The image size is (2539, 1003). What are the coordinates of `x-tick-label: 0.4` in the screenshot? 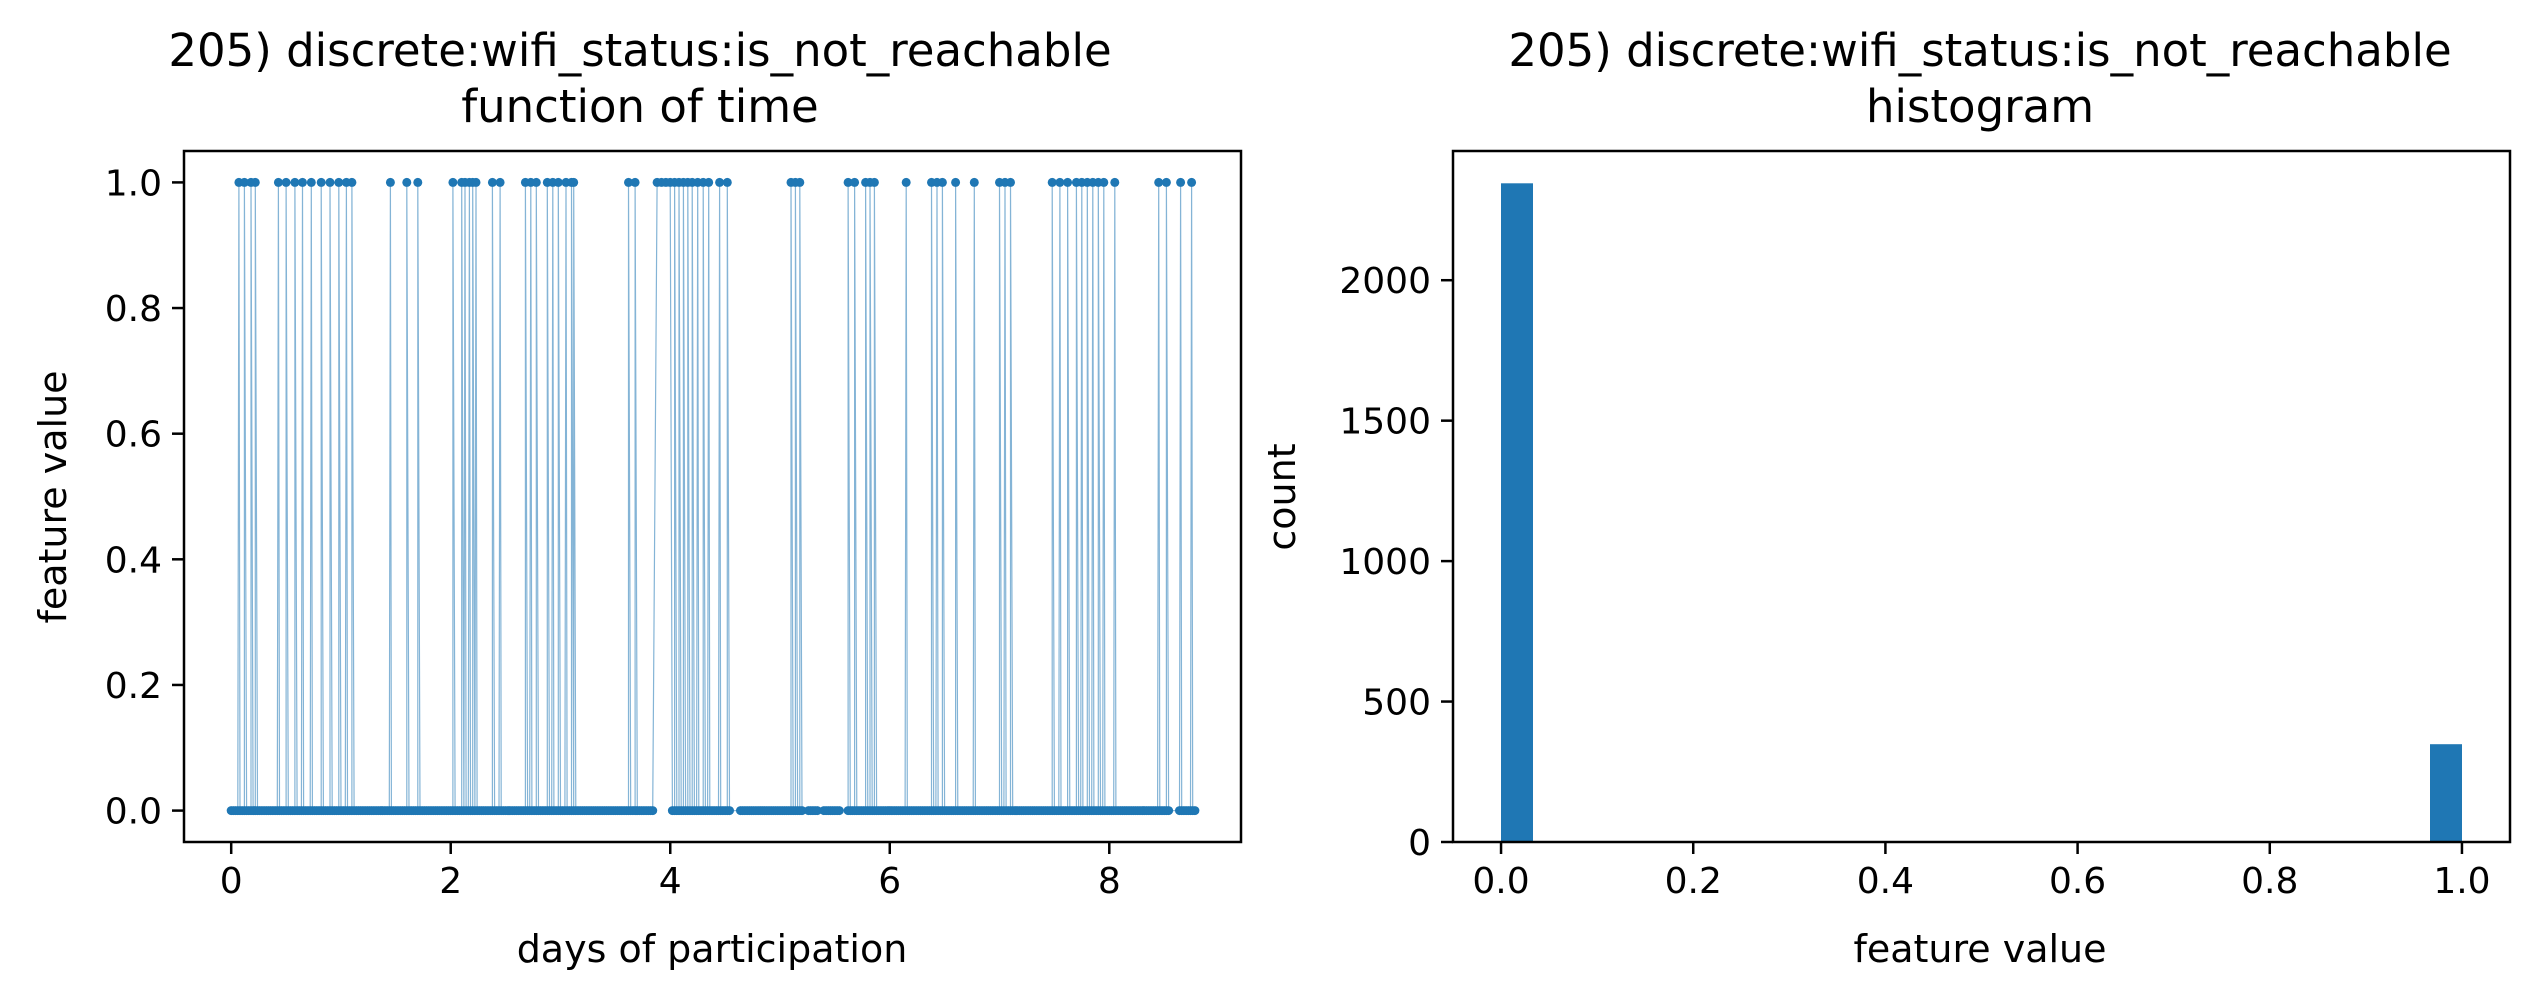 It's located at (1885, 881).